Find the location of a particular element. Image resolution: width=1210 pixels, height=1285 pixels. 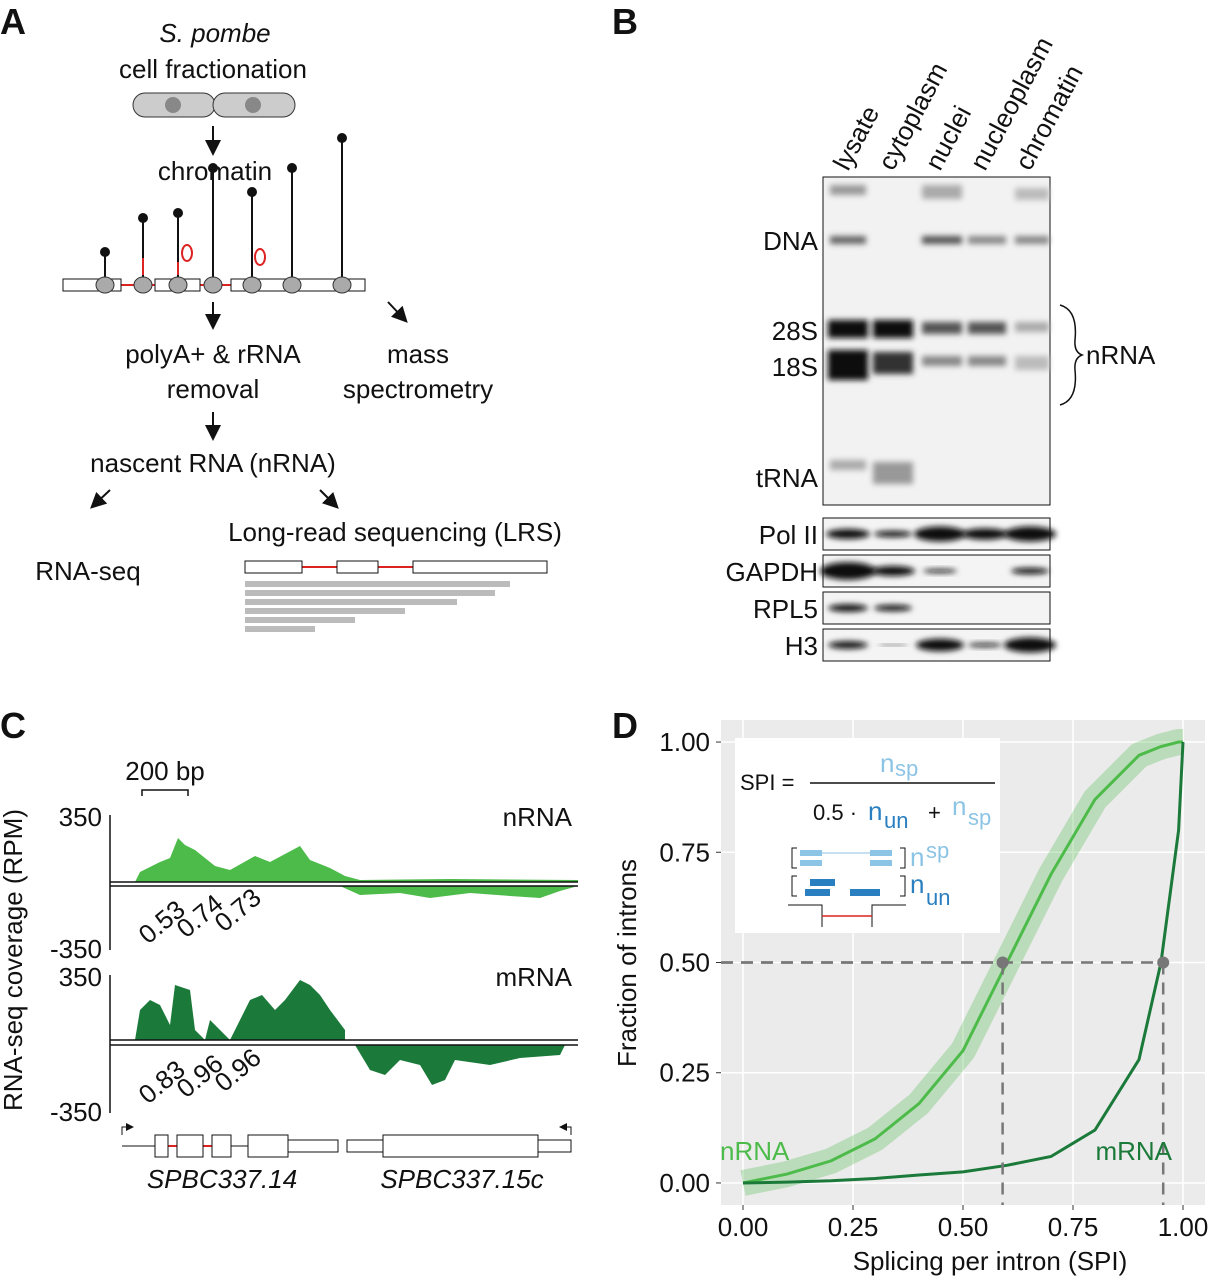

lrs-diagram is located at coordinates (396, 596).